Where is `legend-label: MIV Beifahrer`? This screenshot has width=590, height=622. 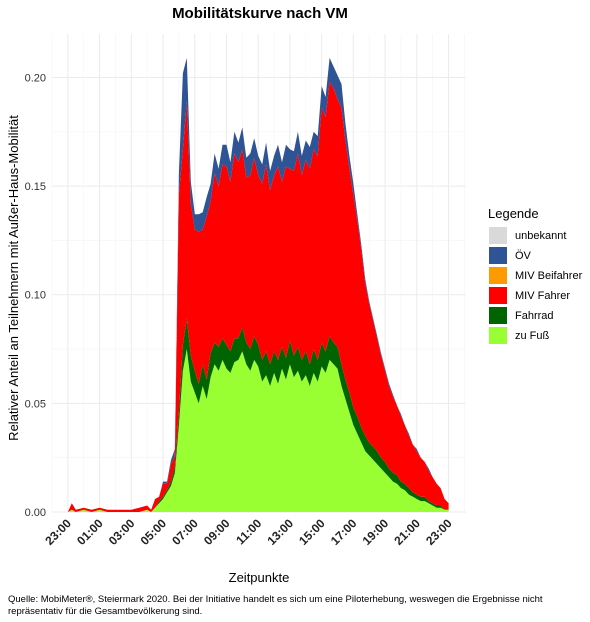
legend-label: MIV Beifahrer is located at coordinates (549, 276).